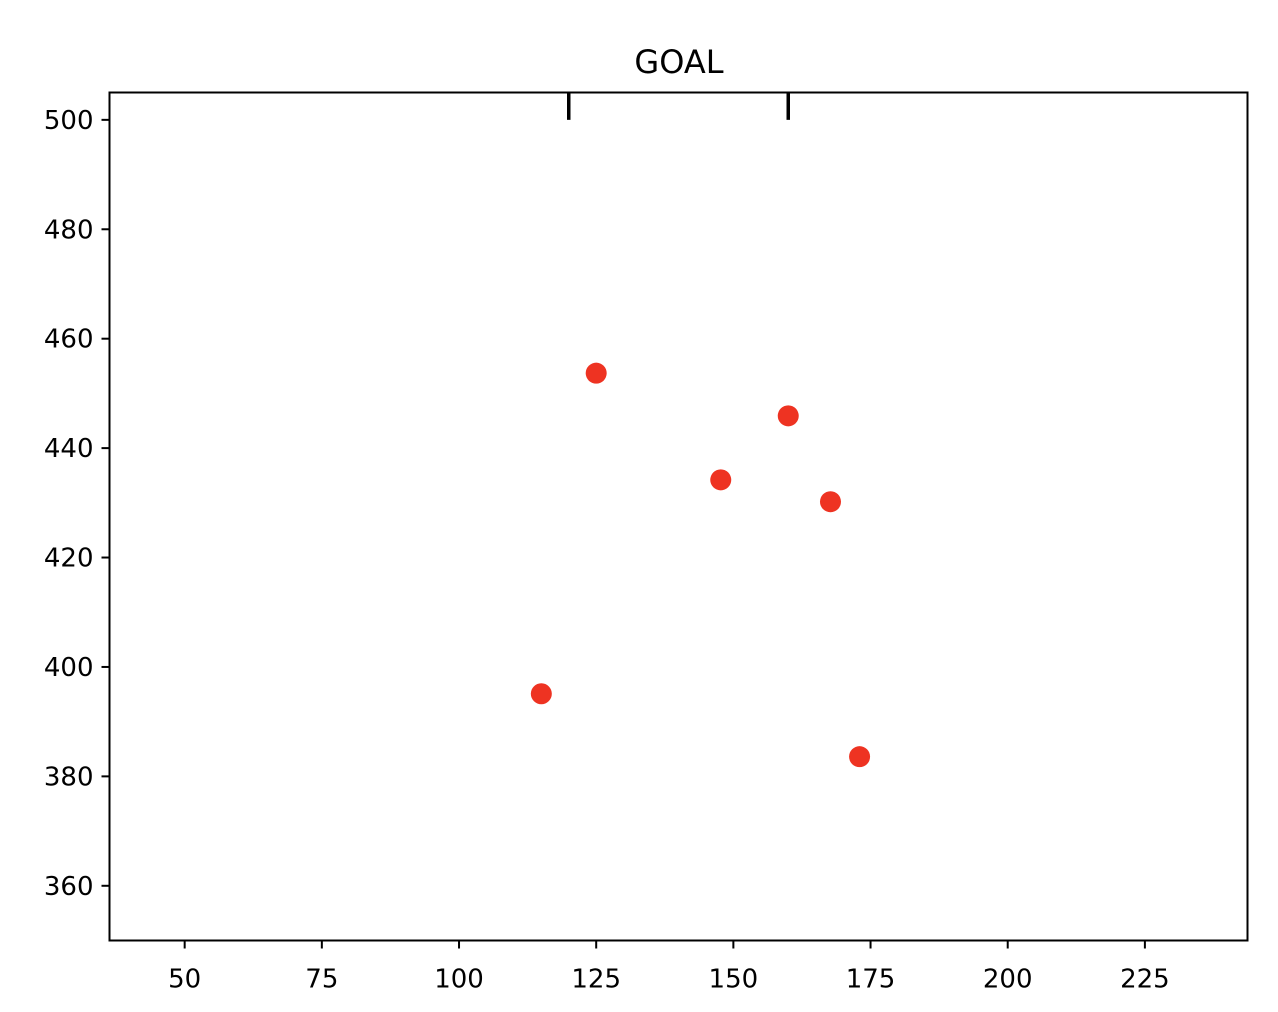 Image resolution: width=1278 pixels, height=1012 pixels. Describe the element at coordinates (678, 62) in the screenshot. I see `chart-title: GOAL` at that location.